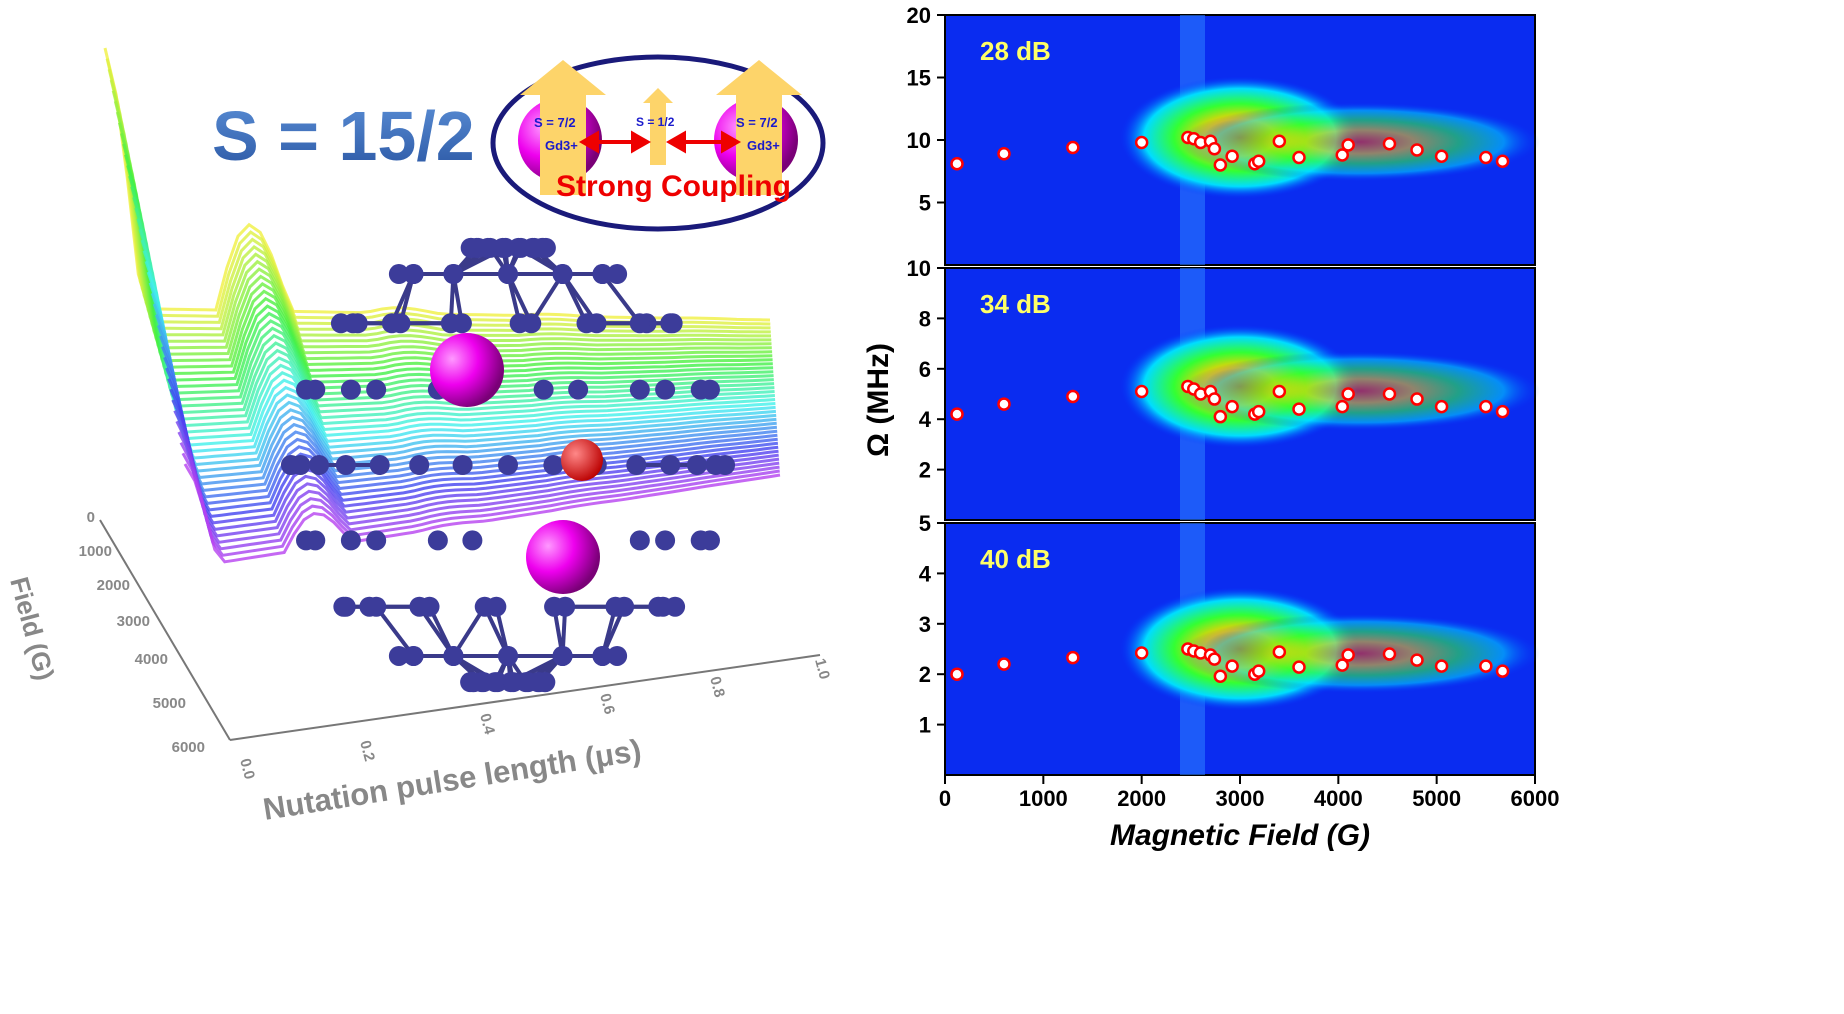 This screenshot has width=1844, height=1014. What do you see at coordinates (343, 136) in the screenshot?
I see `spin-title: S = 15/2` at bounding box center [343, 136].